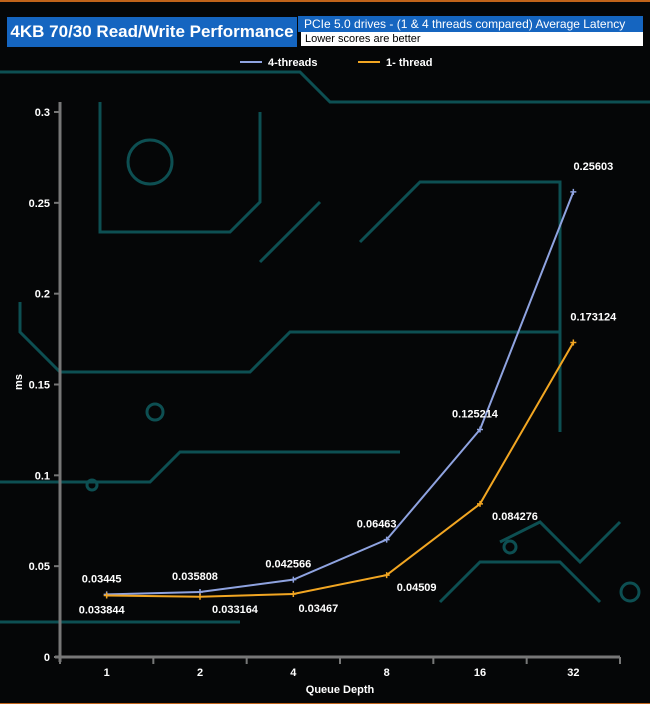 The height and width of the screenshot is (704, 650). I want to click on data-label: 0.033844, so click(102, 611).